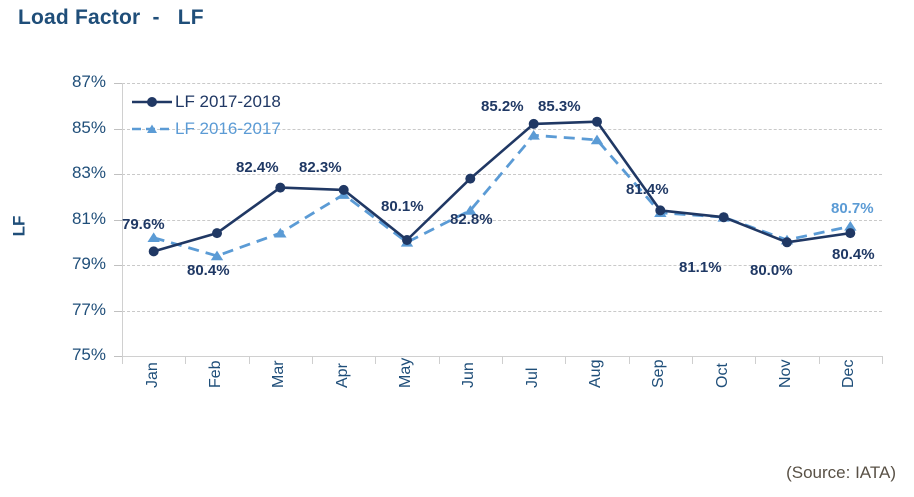 The height and width of the screenshot is (497, 914). Describe the element at coordinates (88, 309) in the screenshot. I see `y-axis-tick-label: 77%` at that location.